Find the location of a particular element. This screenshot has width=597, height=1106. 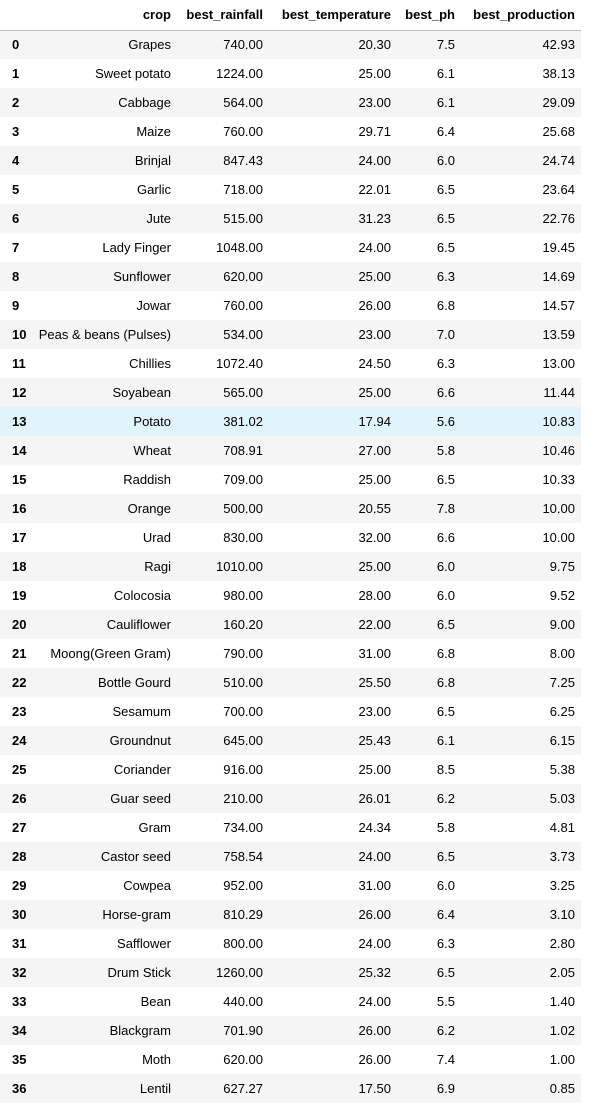

ph-cell: 7.0 is located at coordinates (445, 334).